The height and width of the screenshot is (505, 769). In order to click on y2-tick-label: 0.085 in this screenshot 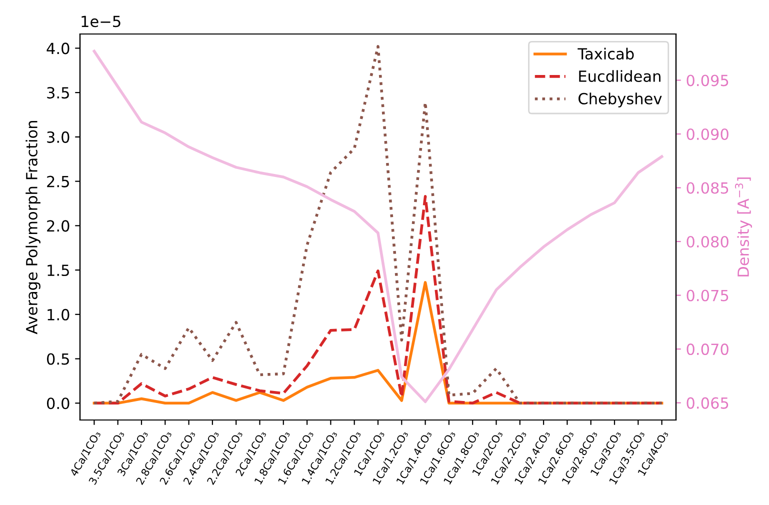, I will do `click(707, 188)`.